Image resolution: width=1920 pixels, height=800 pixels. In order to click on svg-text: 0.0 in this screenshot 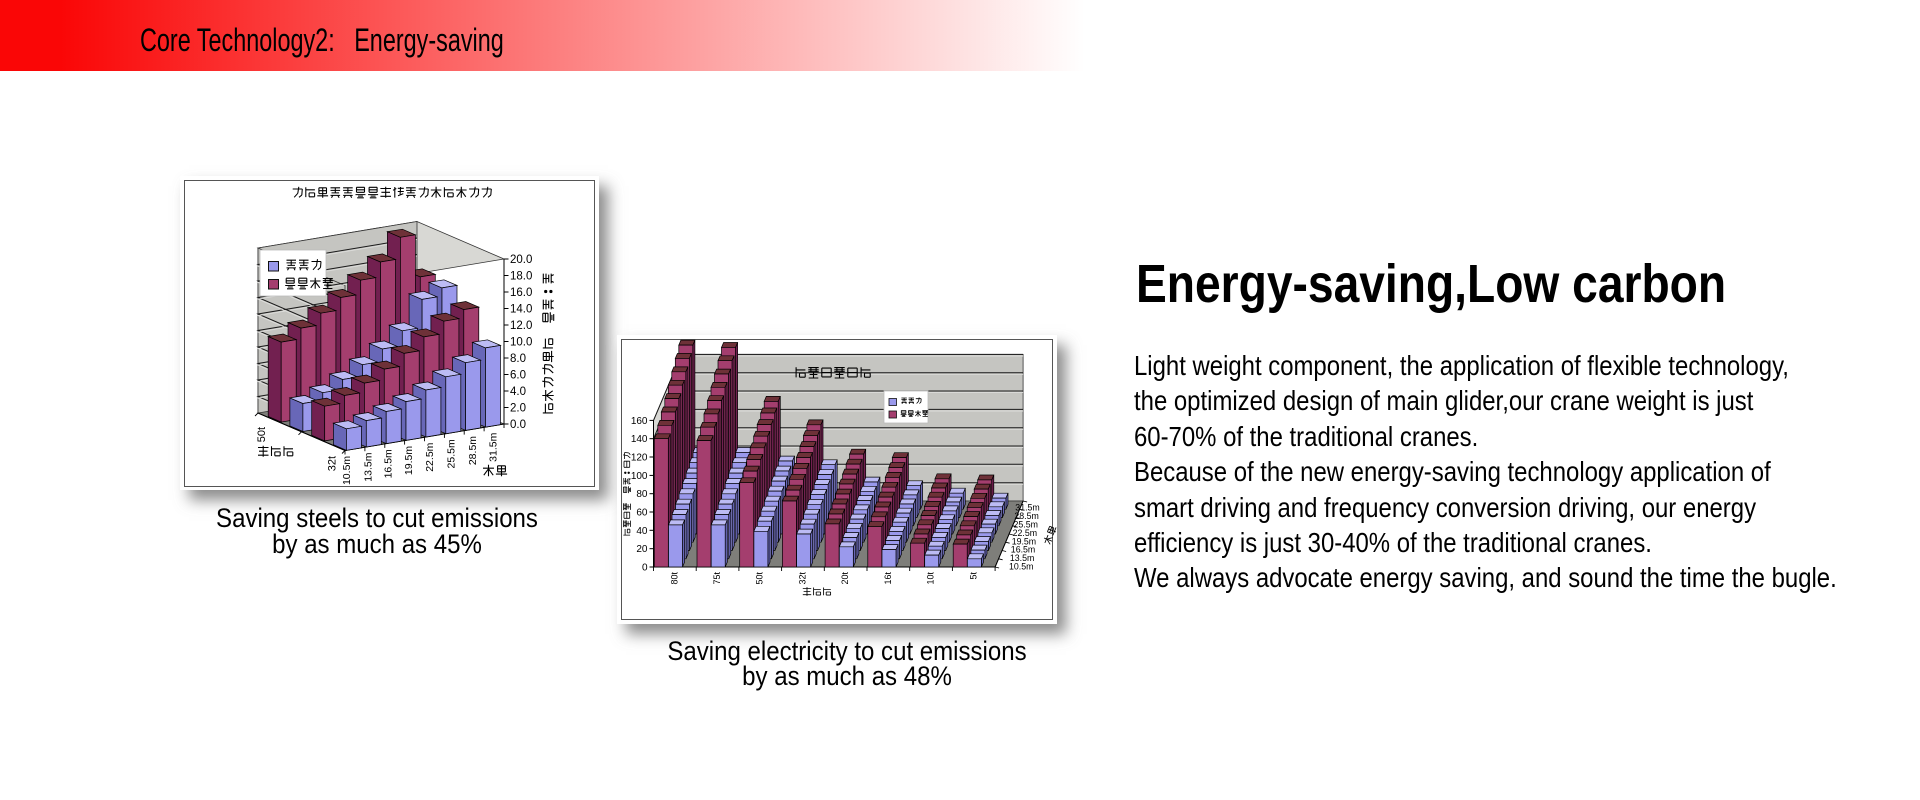, I will do `click(518, 425)`.